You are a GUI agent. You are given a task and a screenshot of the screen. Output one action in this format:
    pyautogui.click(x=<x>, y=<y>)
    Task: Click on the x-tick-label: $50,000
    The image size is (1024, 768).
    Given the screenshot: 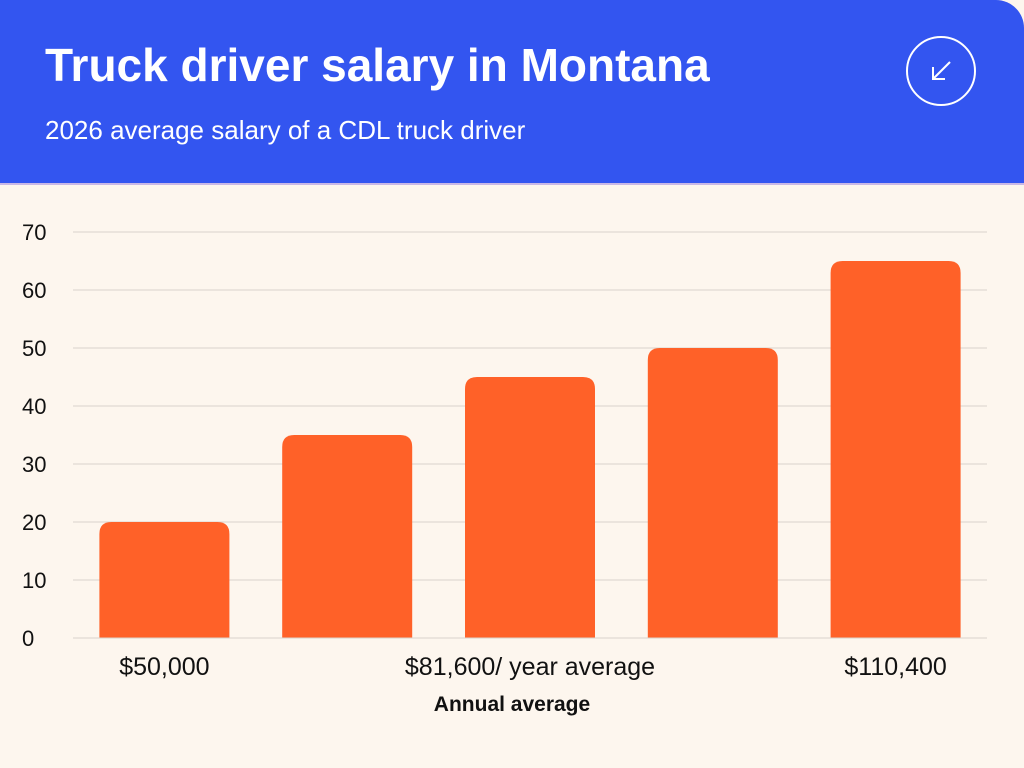 What is the action you would take?
    pyautogui.click(x=164, y=667)
    